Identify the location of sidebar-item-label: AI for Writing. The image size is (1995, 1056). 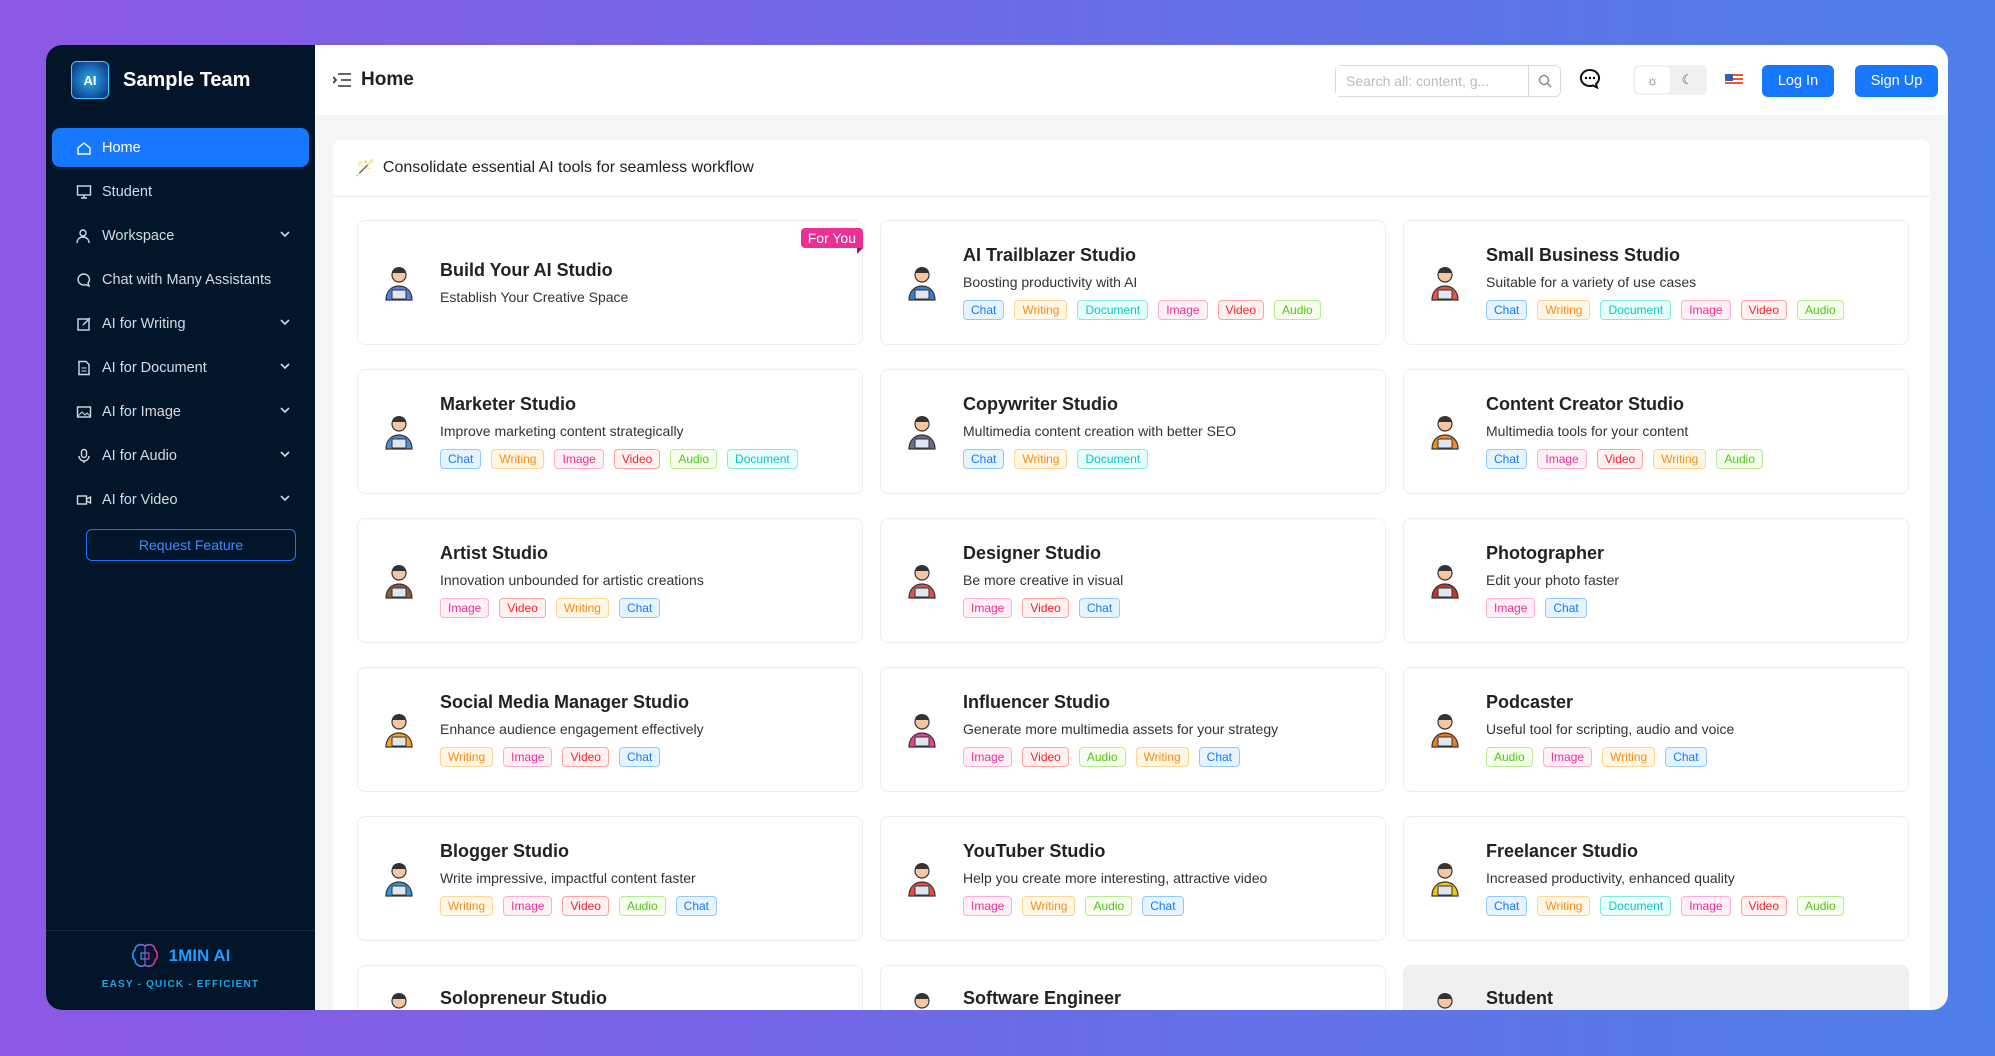
(144, 323).